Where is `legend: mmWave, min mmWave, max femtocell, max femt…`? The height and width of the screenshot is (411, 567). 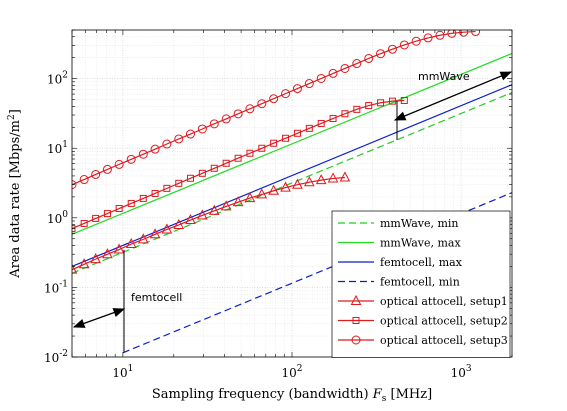
legend: mmWave, min mmWave, max femtocell, max femt… is located at coordinates (421, 284).